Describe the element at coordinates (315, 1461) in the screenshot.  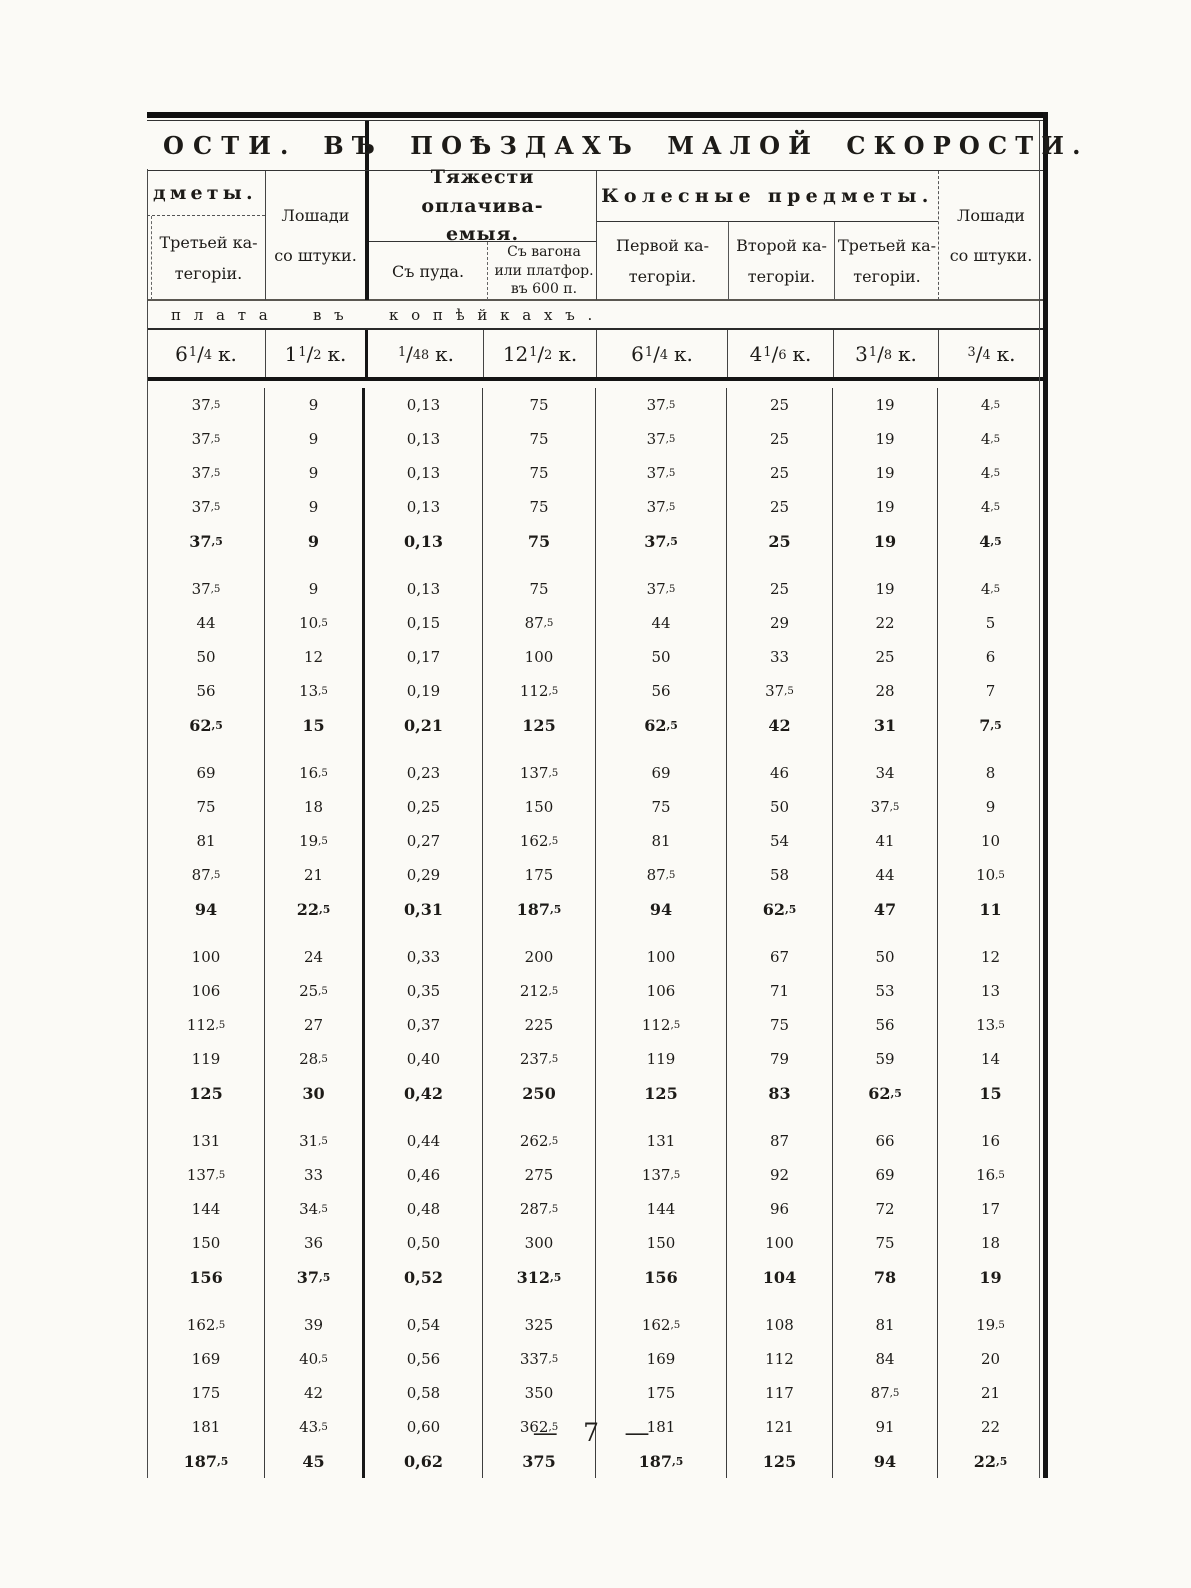
I see `cell: 45` at that location.